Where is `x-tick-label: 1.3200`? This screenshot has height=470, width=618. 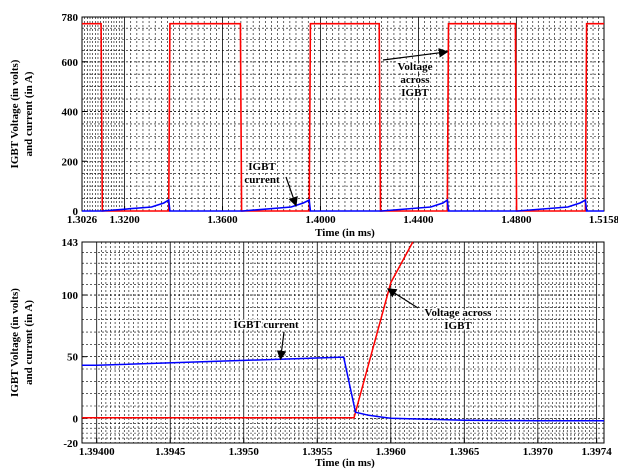 x-tick-label: 1.3200 is located at coordinates (124, 220).